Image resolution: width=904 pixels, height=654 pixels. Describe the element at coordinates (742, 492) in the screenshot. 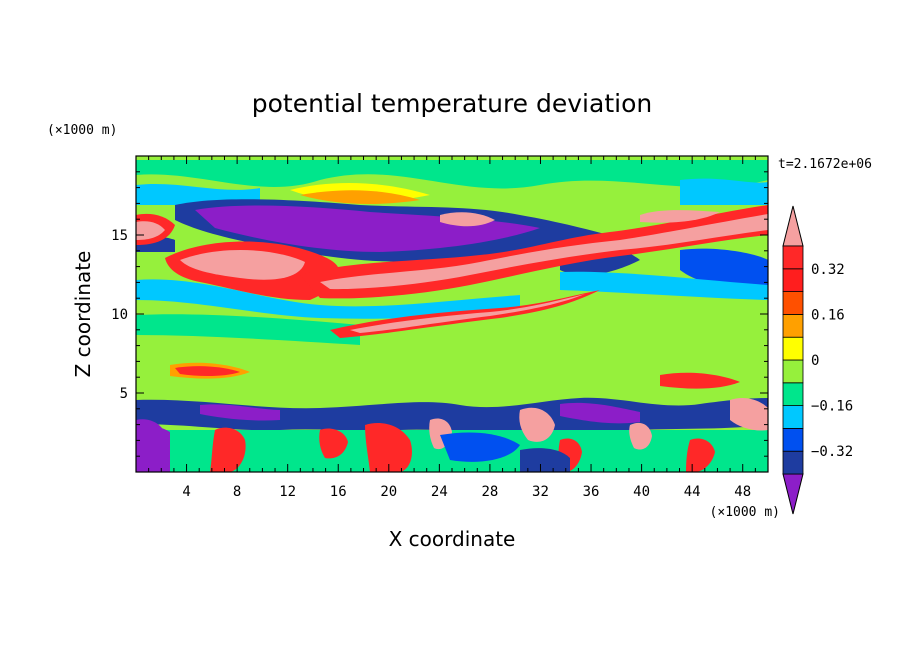

I see `x-tick-label: 48` at that location.